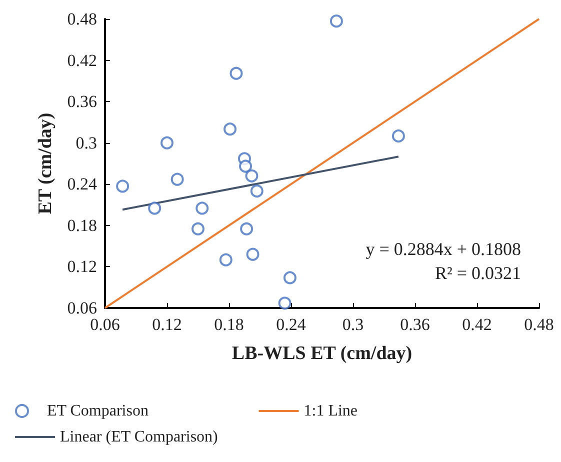 The height and width of the screenshot is (462, 561). What do you see at coordinates (82, 308) in the screenshot?
I see `y-tick-label: 0.06` at bounding box center [82, 308].